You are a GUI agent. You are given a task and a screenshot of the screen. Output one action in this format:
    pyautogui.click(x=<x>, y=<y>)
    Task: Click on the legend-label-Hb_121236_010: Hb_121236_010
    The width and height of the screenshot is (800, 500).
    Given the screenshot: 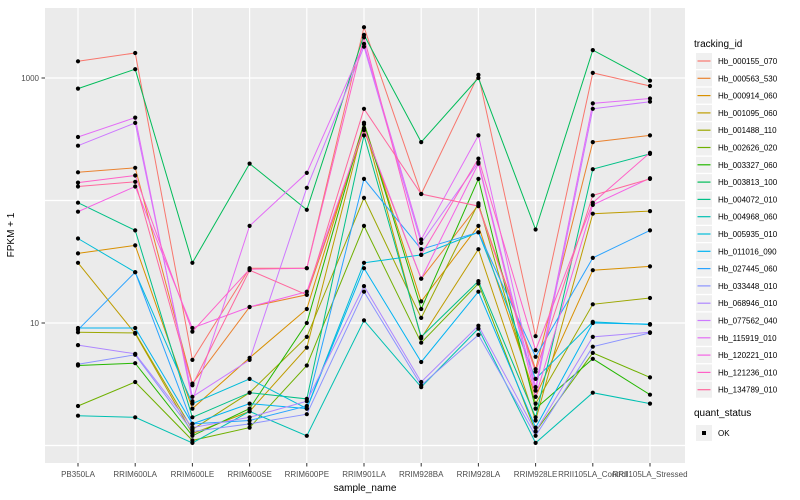 What is the action you would take?
    pyautogui.click(x=748, y=372)
    